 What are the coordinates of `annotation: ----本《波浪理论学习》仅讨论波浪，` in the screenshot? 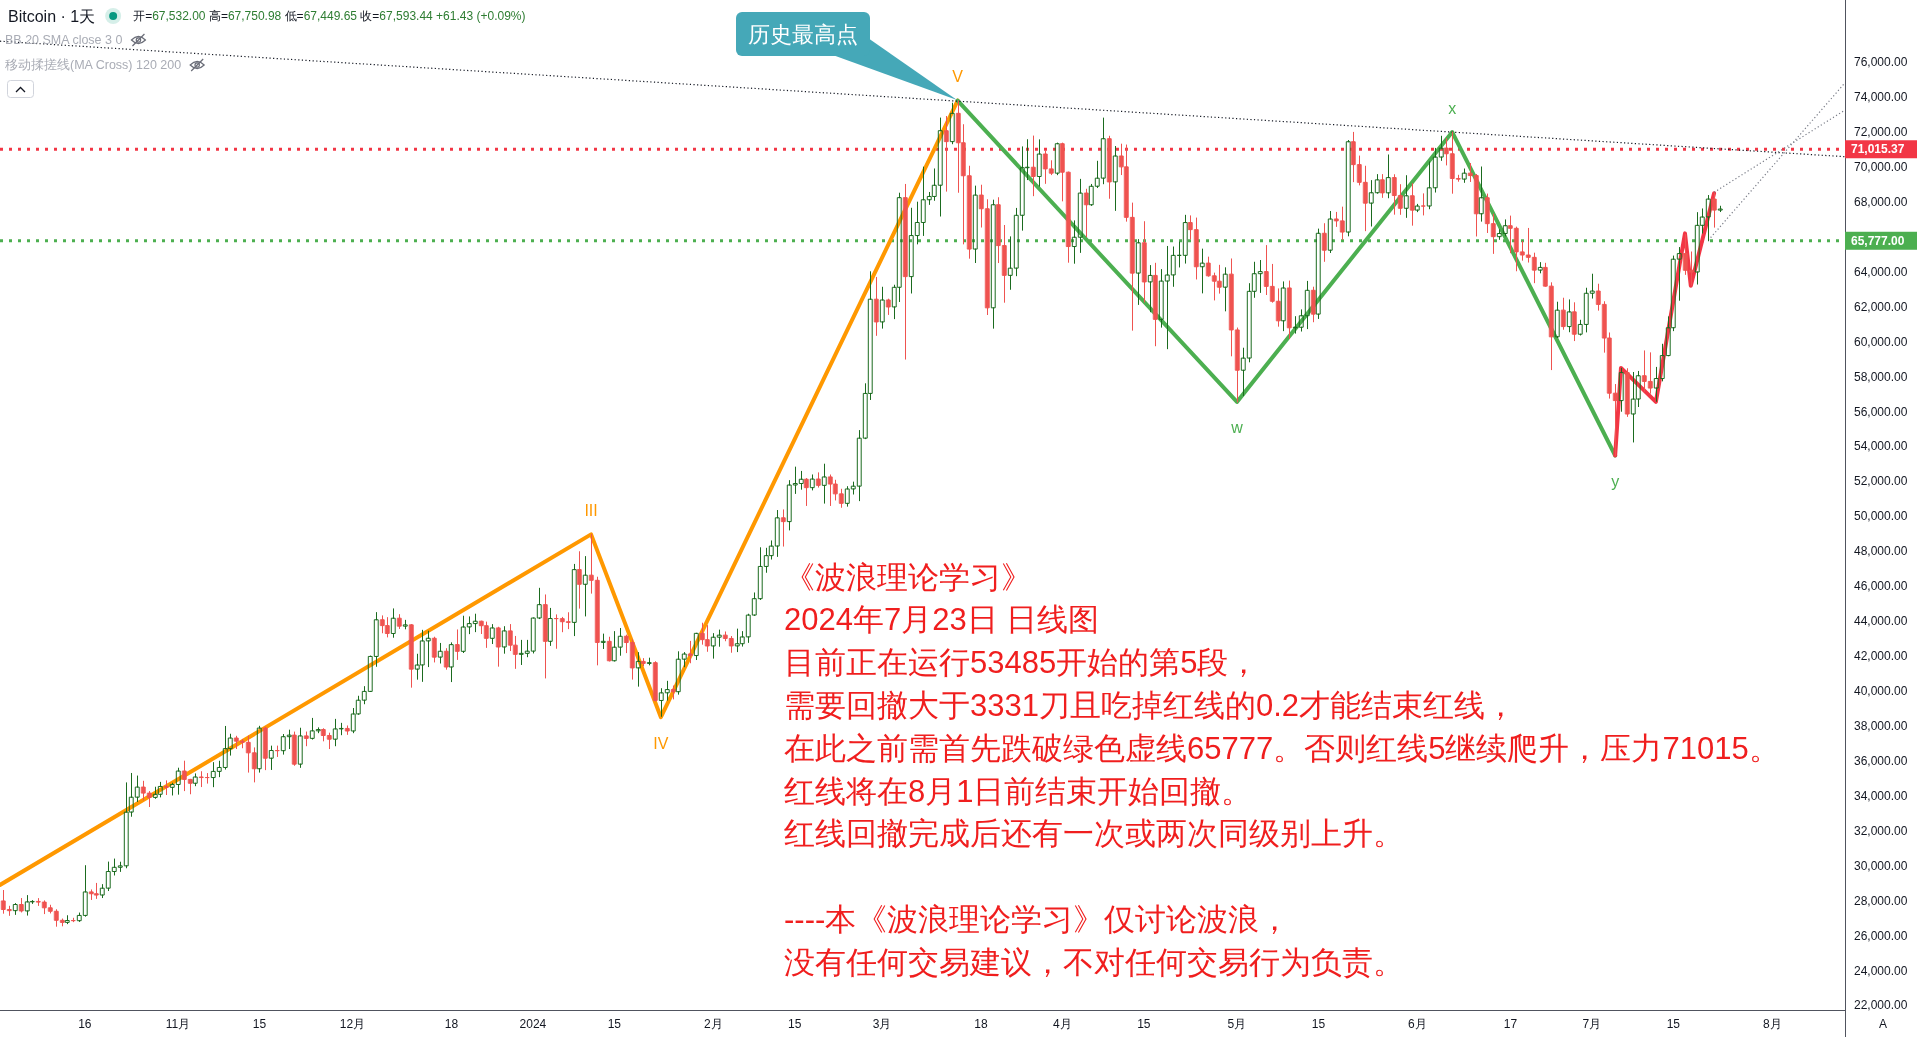 It's located at (1037, 919).